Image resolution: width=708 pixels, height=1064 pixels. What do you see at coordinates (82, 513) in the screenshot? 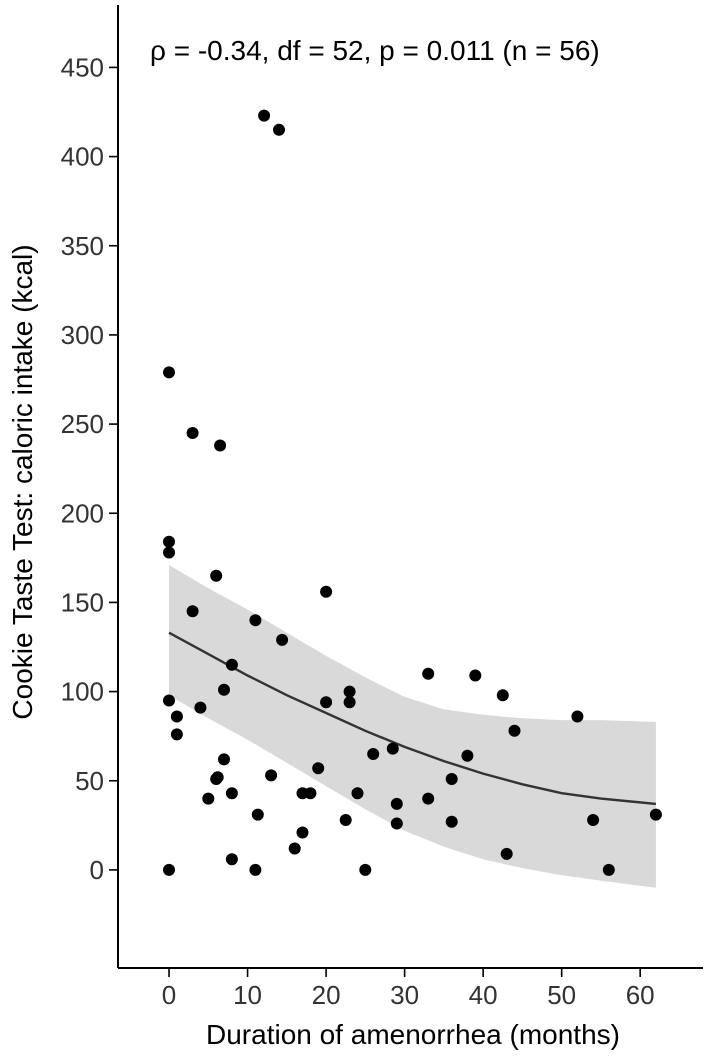
I see `y-tick-label: 200` at bounding box center [82, 513].